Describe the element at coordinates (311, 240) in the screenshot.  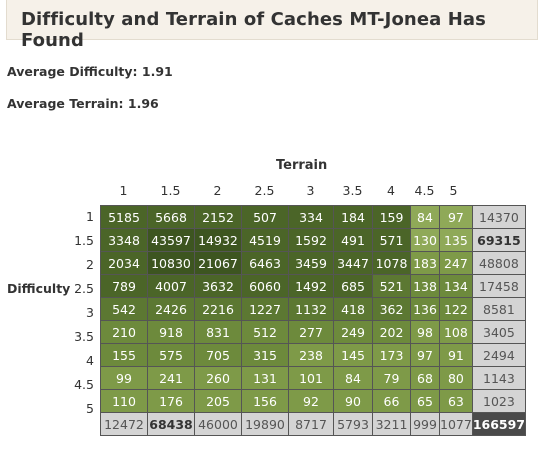
I see `matrix-cell: 1592` at that location.